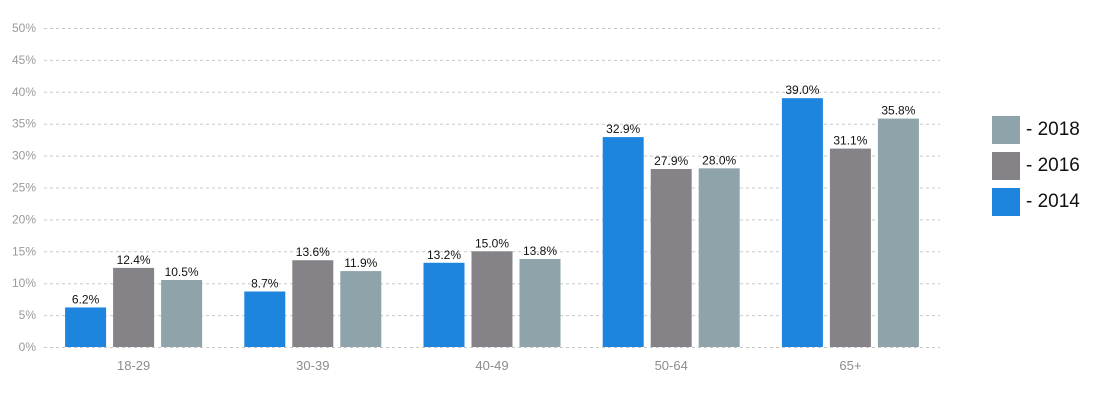 The width and height of the screenshot is (1110, 416). I want to click on data-label: 12.4%, so click(134, 260).